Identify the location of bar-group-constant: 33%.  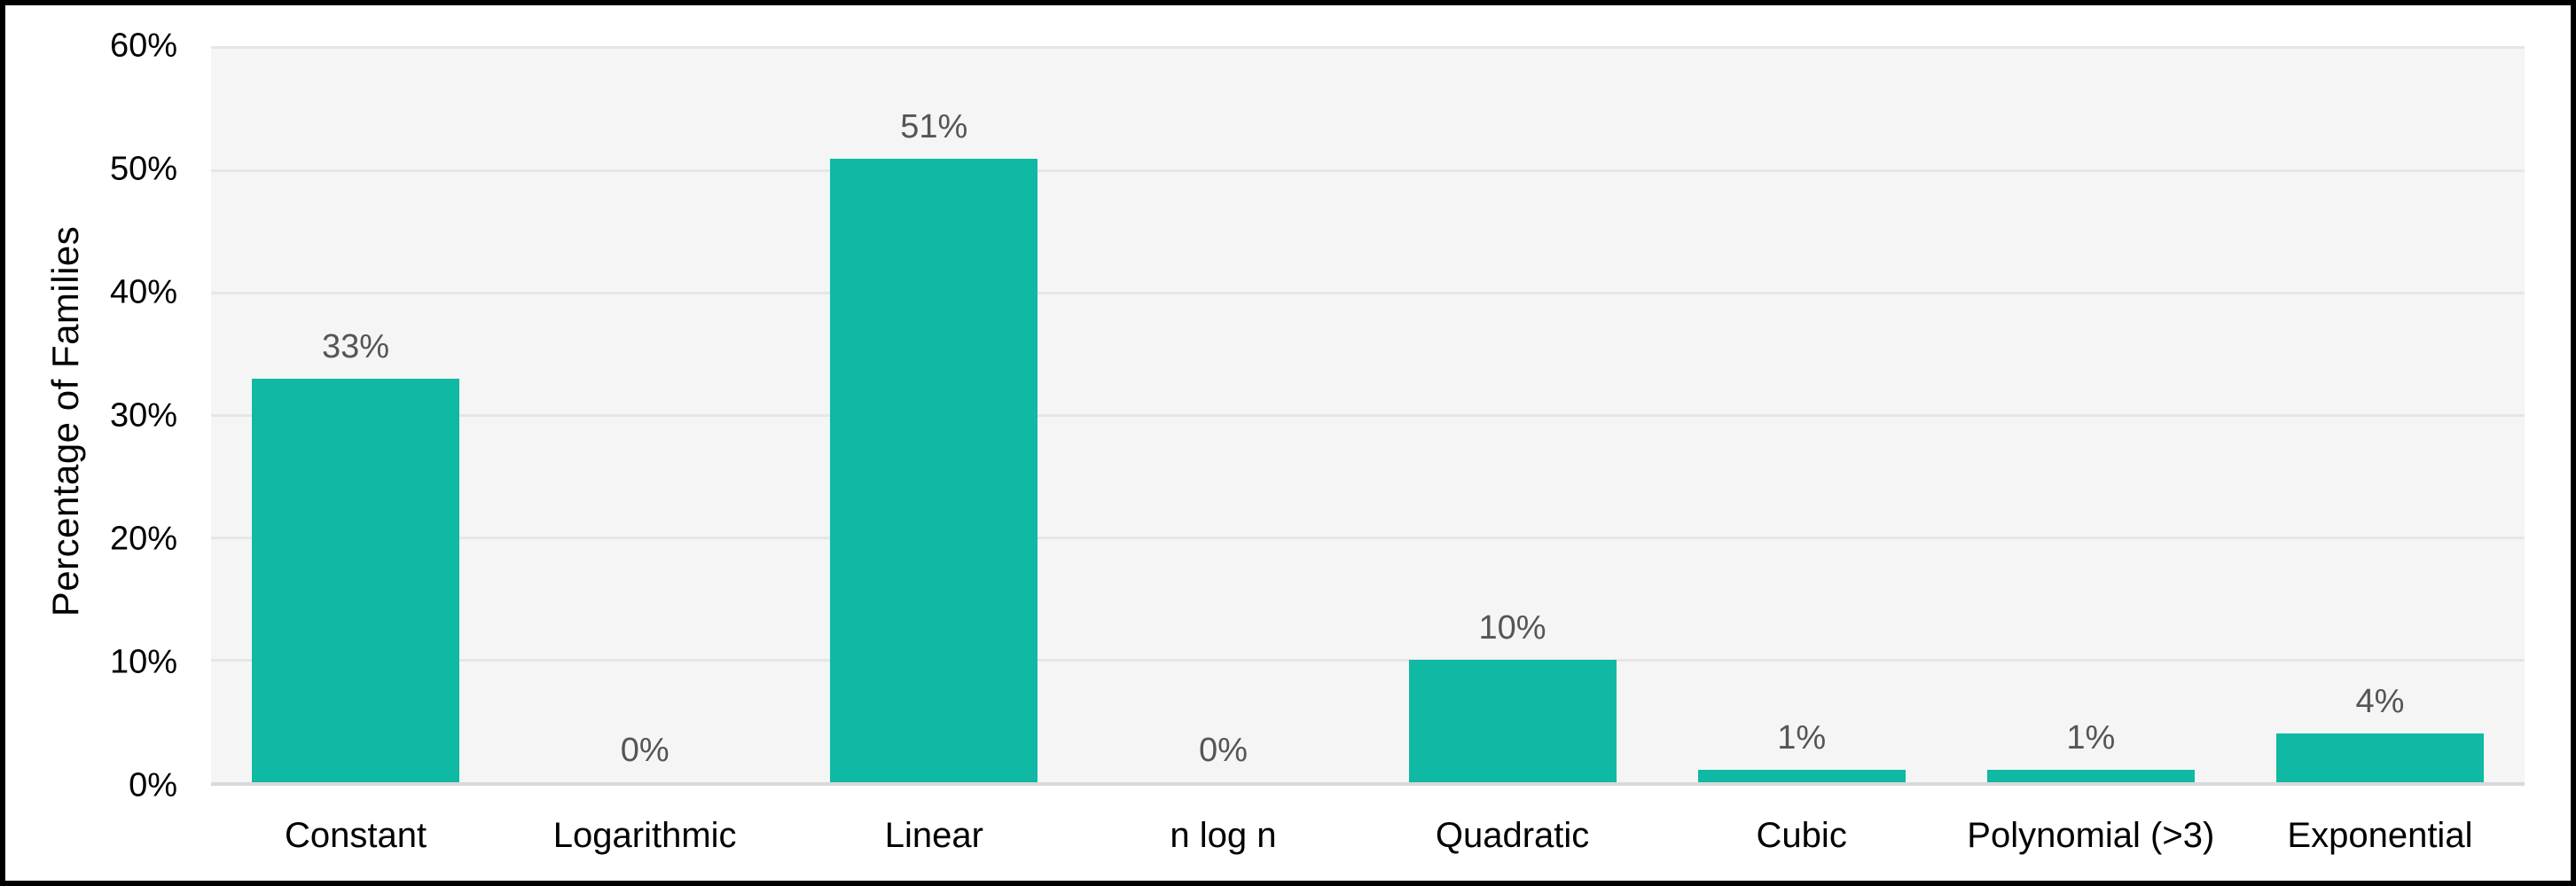
(355, 415).